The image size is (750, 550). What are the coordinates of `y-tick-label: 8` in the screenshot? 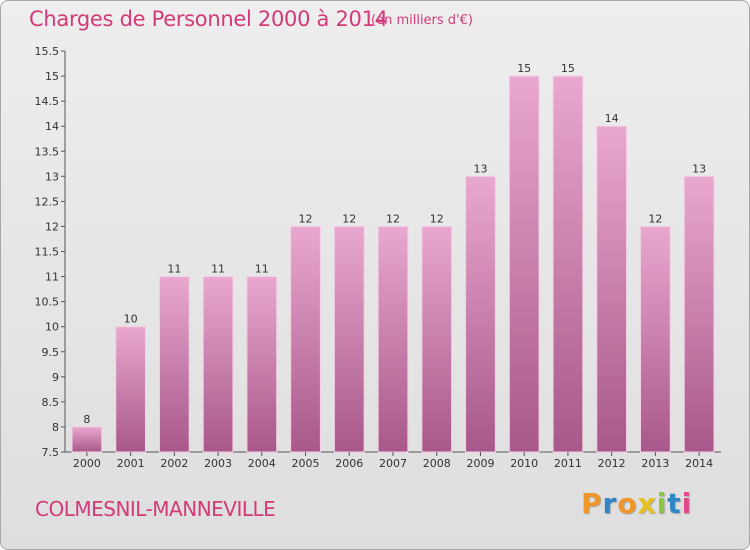 It's located at (55, 427).